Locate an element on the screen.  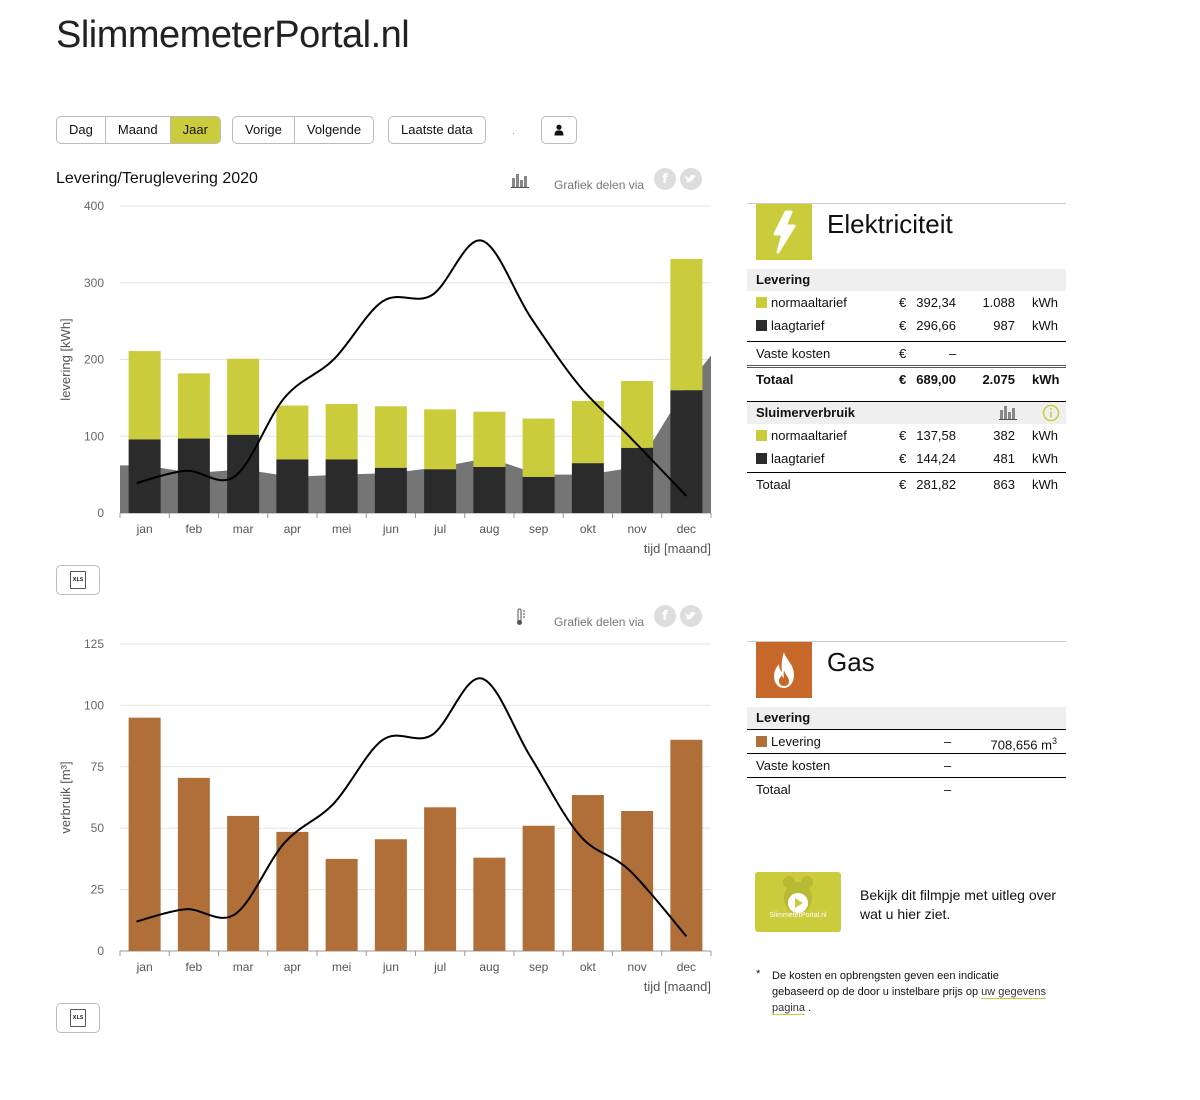
row-label: Totaal is located at coordinates (773, 484).